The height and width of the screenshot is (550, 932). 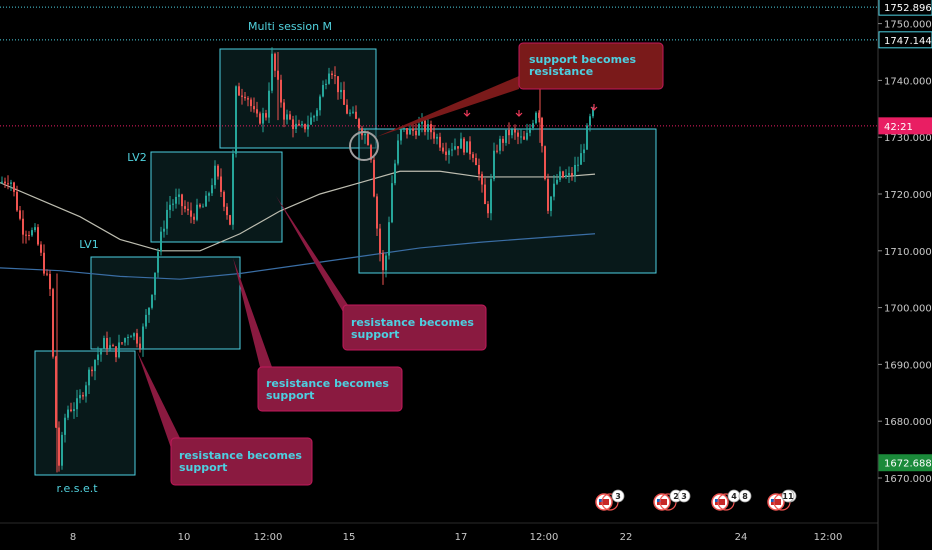 What do you see at coordinates (439, 536) in the screenshot?
I see `x-axis: 8 10 12:00 15 17 12:00 22 24 12:00` at bounding box center [439, 536].